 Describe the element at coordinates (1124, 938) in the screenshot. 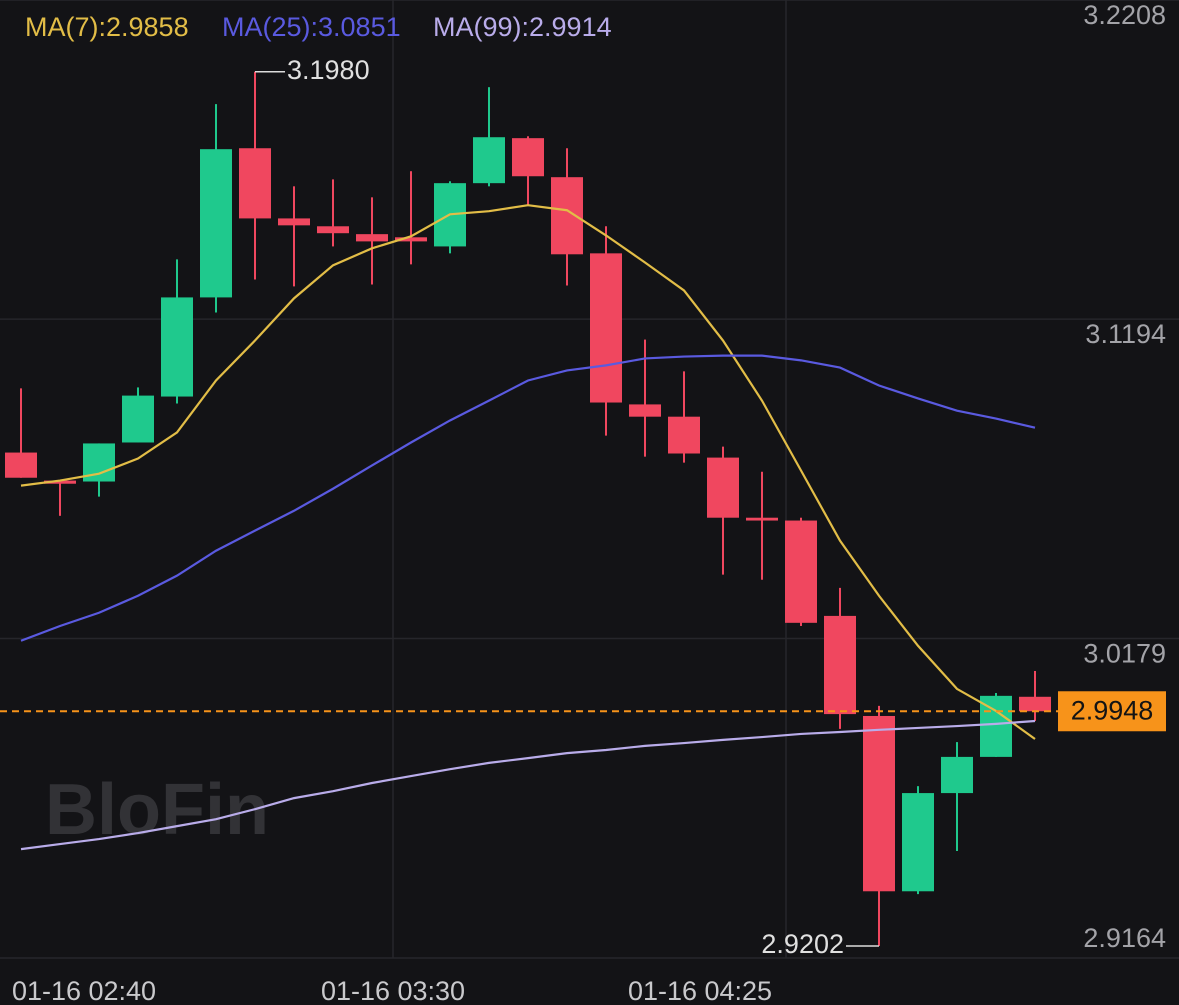

I see `y-tick-label: 2.9164` at that location.